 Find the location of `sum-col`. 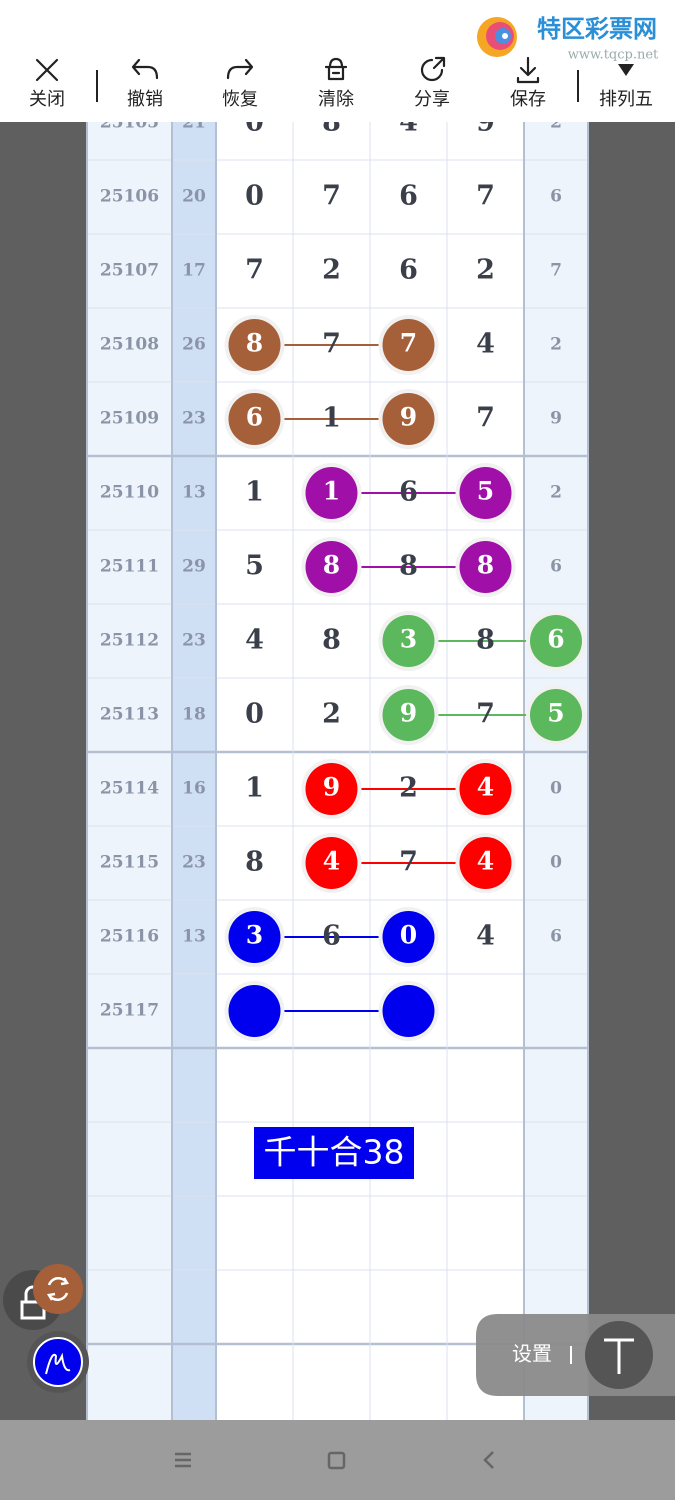

sum-col is located at coordinates (194, 771).